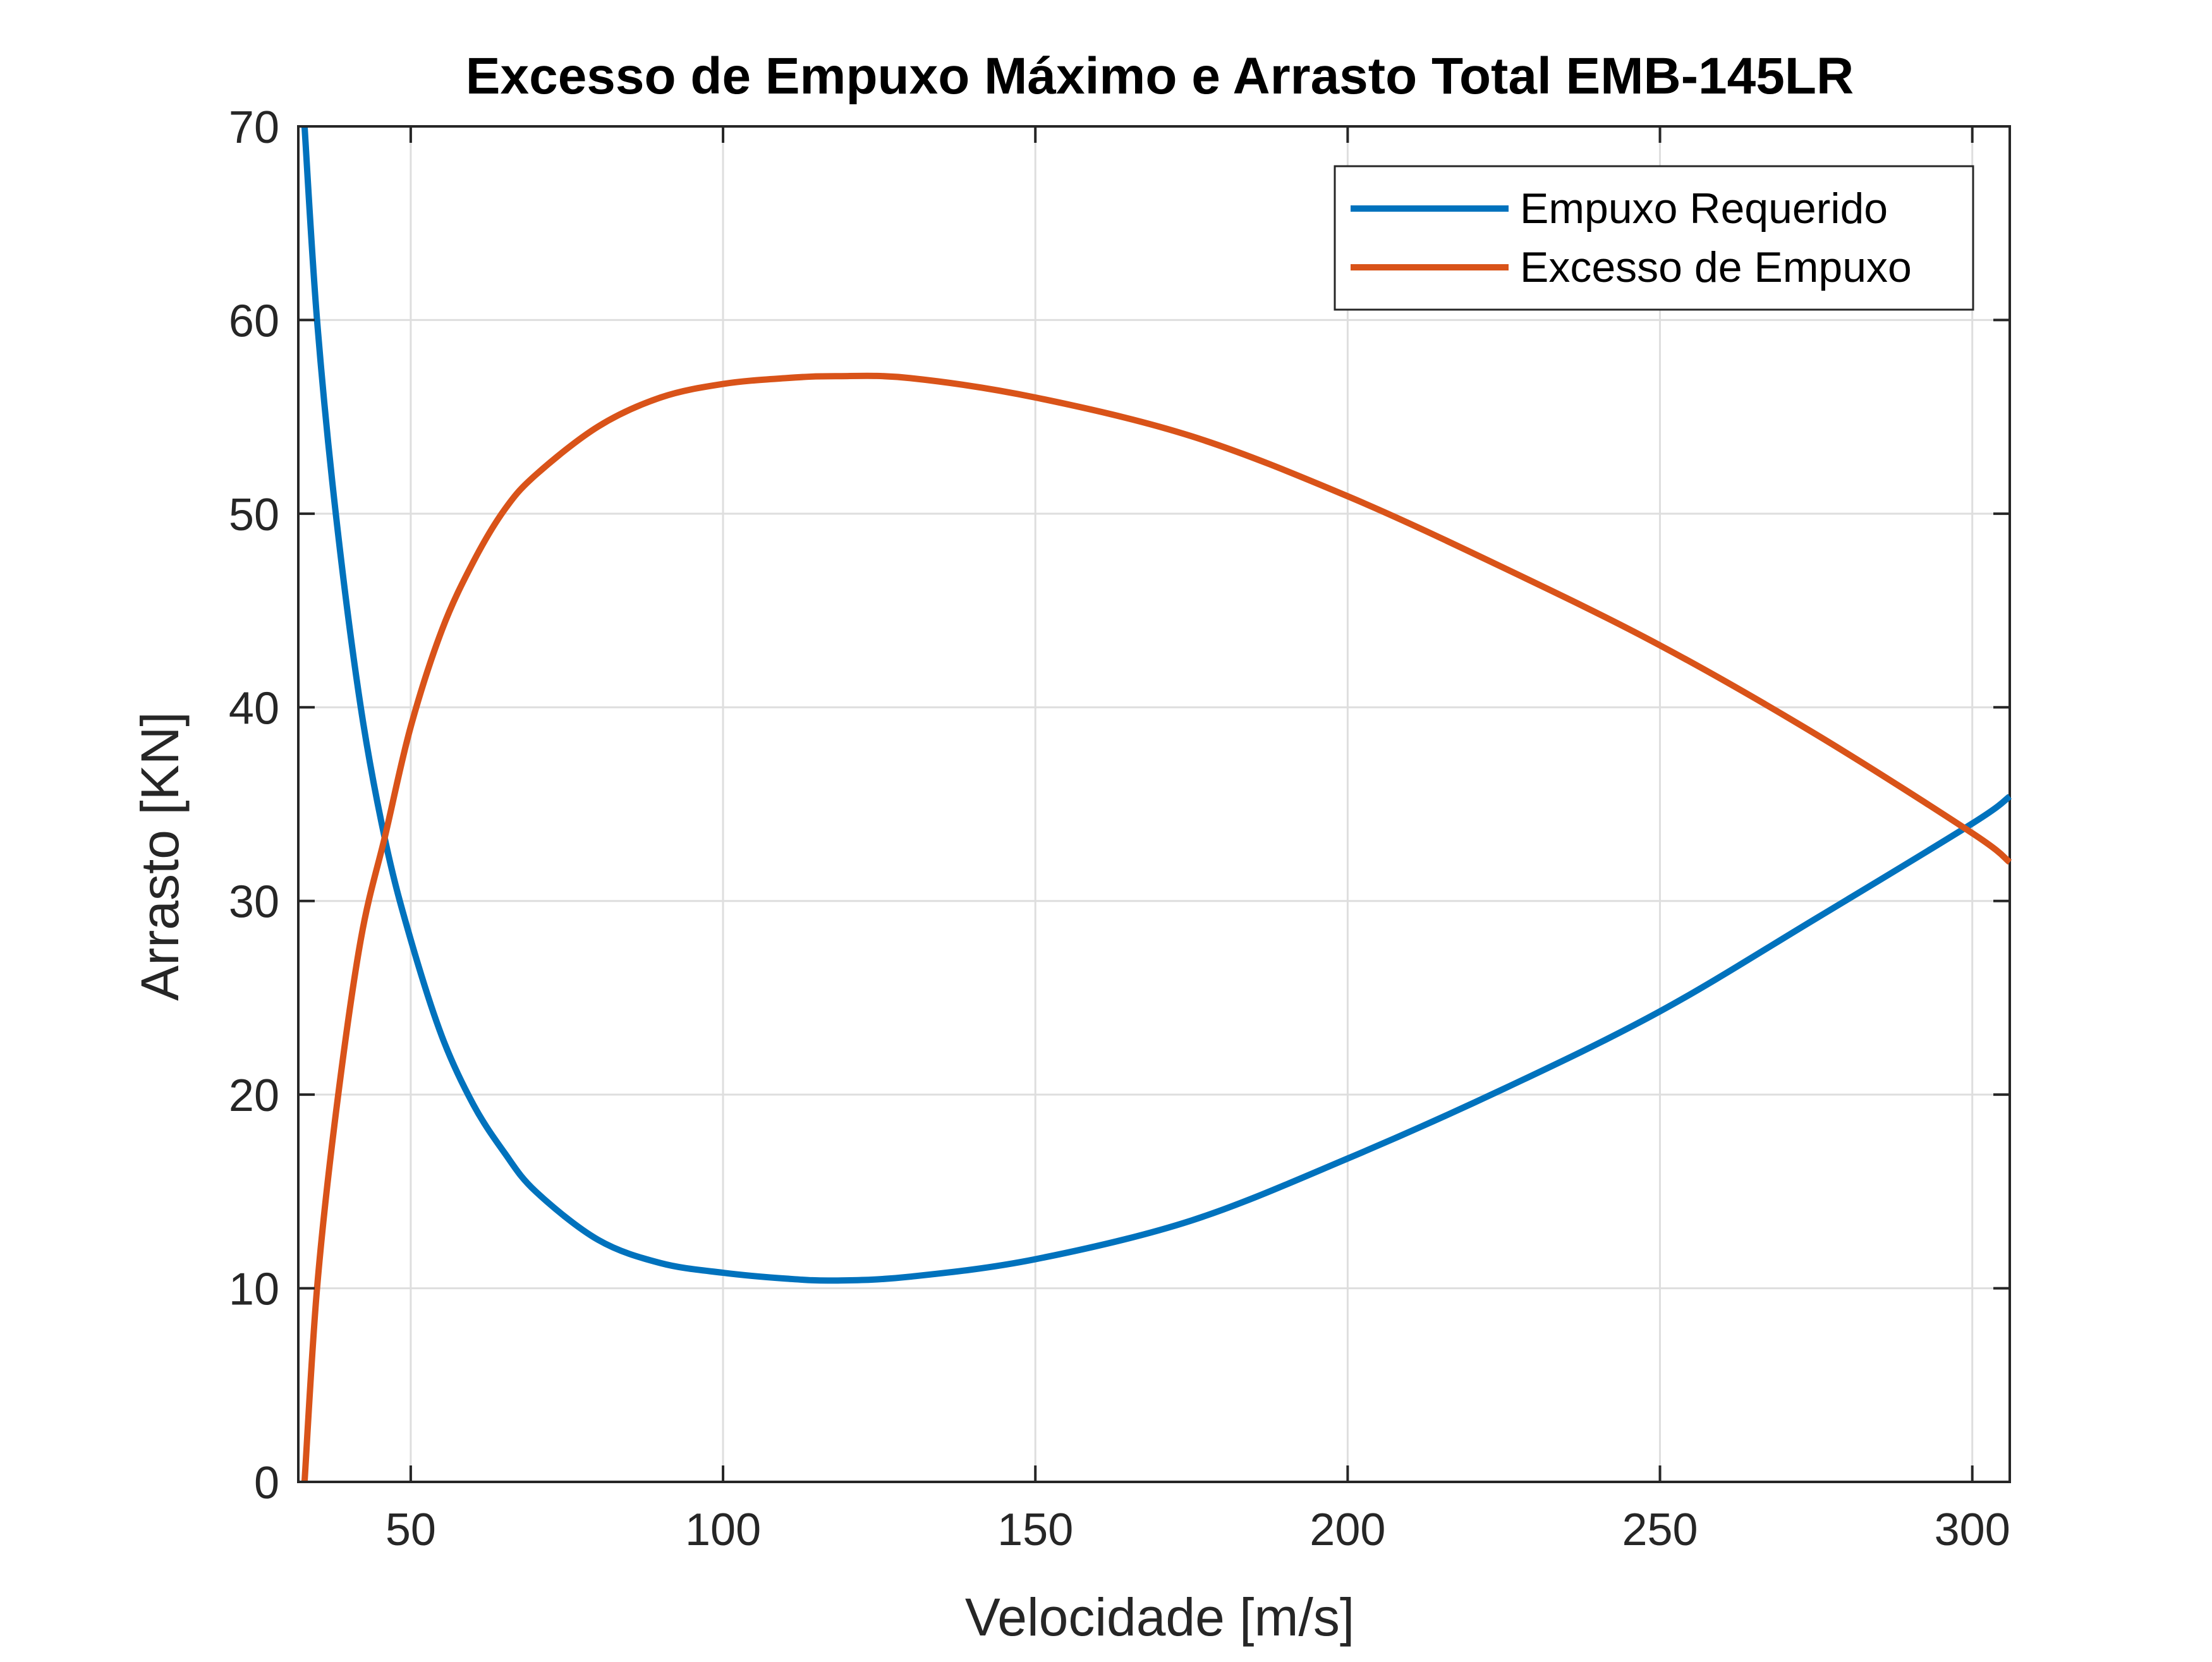 Image resolution: width=2212 pixels, height=1662 pixels. What do you see at coordinates (254, 1290) in the screenshot?
I see `y-tick-label: 10` at bounding box center [254, 1290].